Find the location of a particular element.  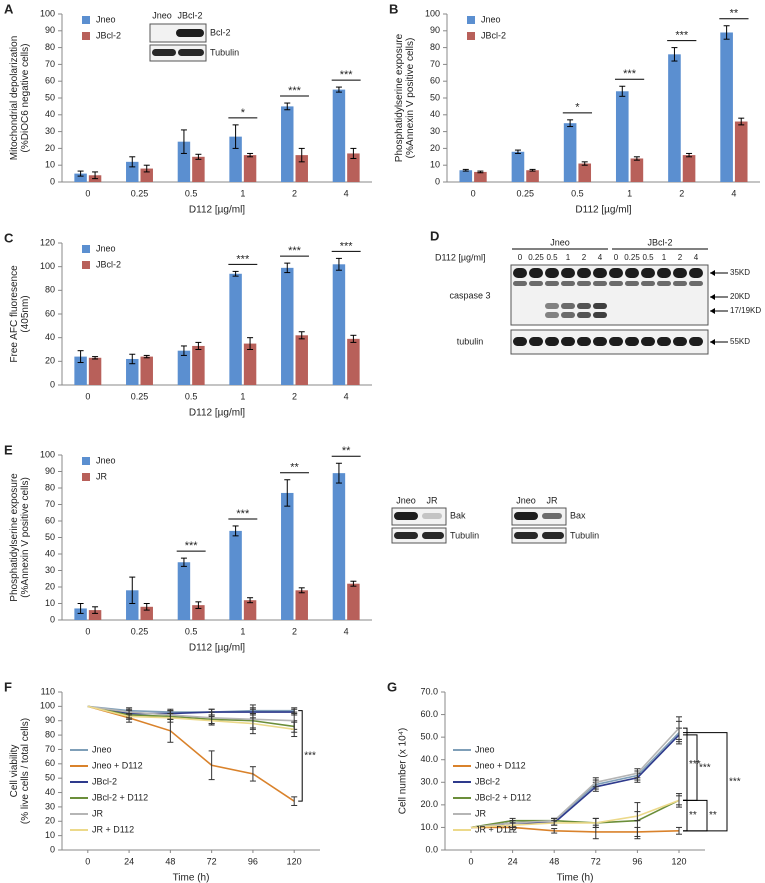

y-axis-title: (%Annexin V positive cells) is located at coordinates (410, 98).